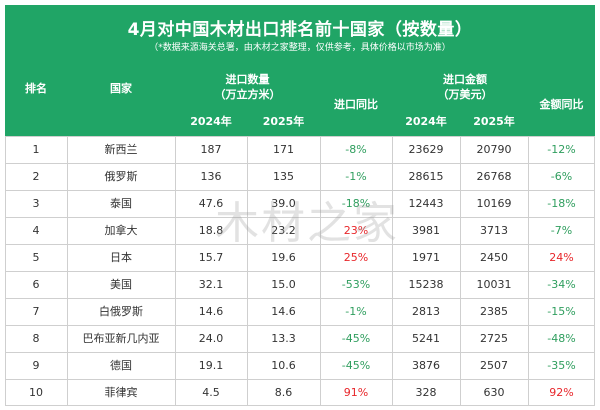 The width and height of the screenshot is (600, 410). What do you see at coordinates (283, 365) in the screenshot?
I see `cell-vol2025: 10.6` at bounding box center [283, 365].